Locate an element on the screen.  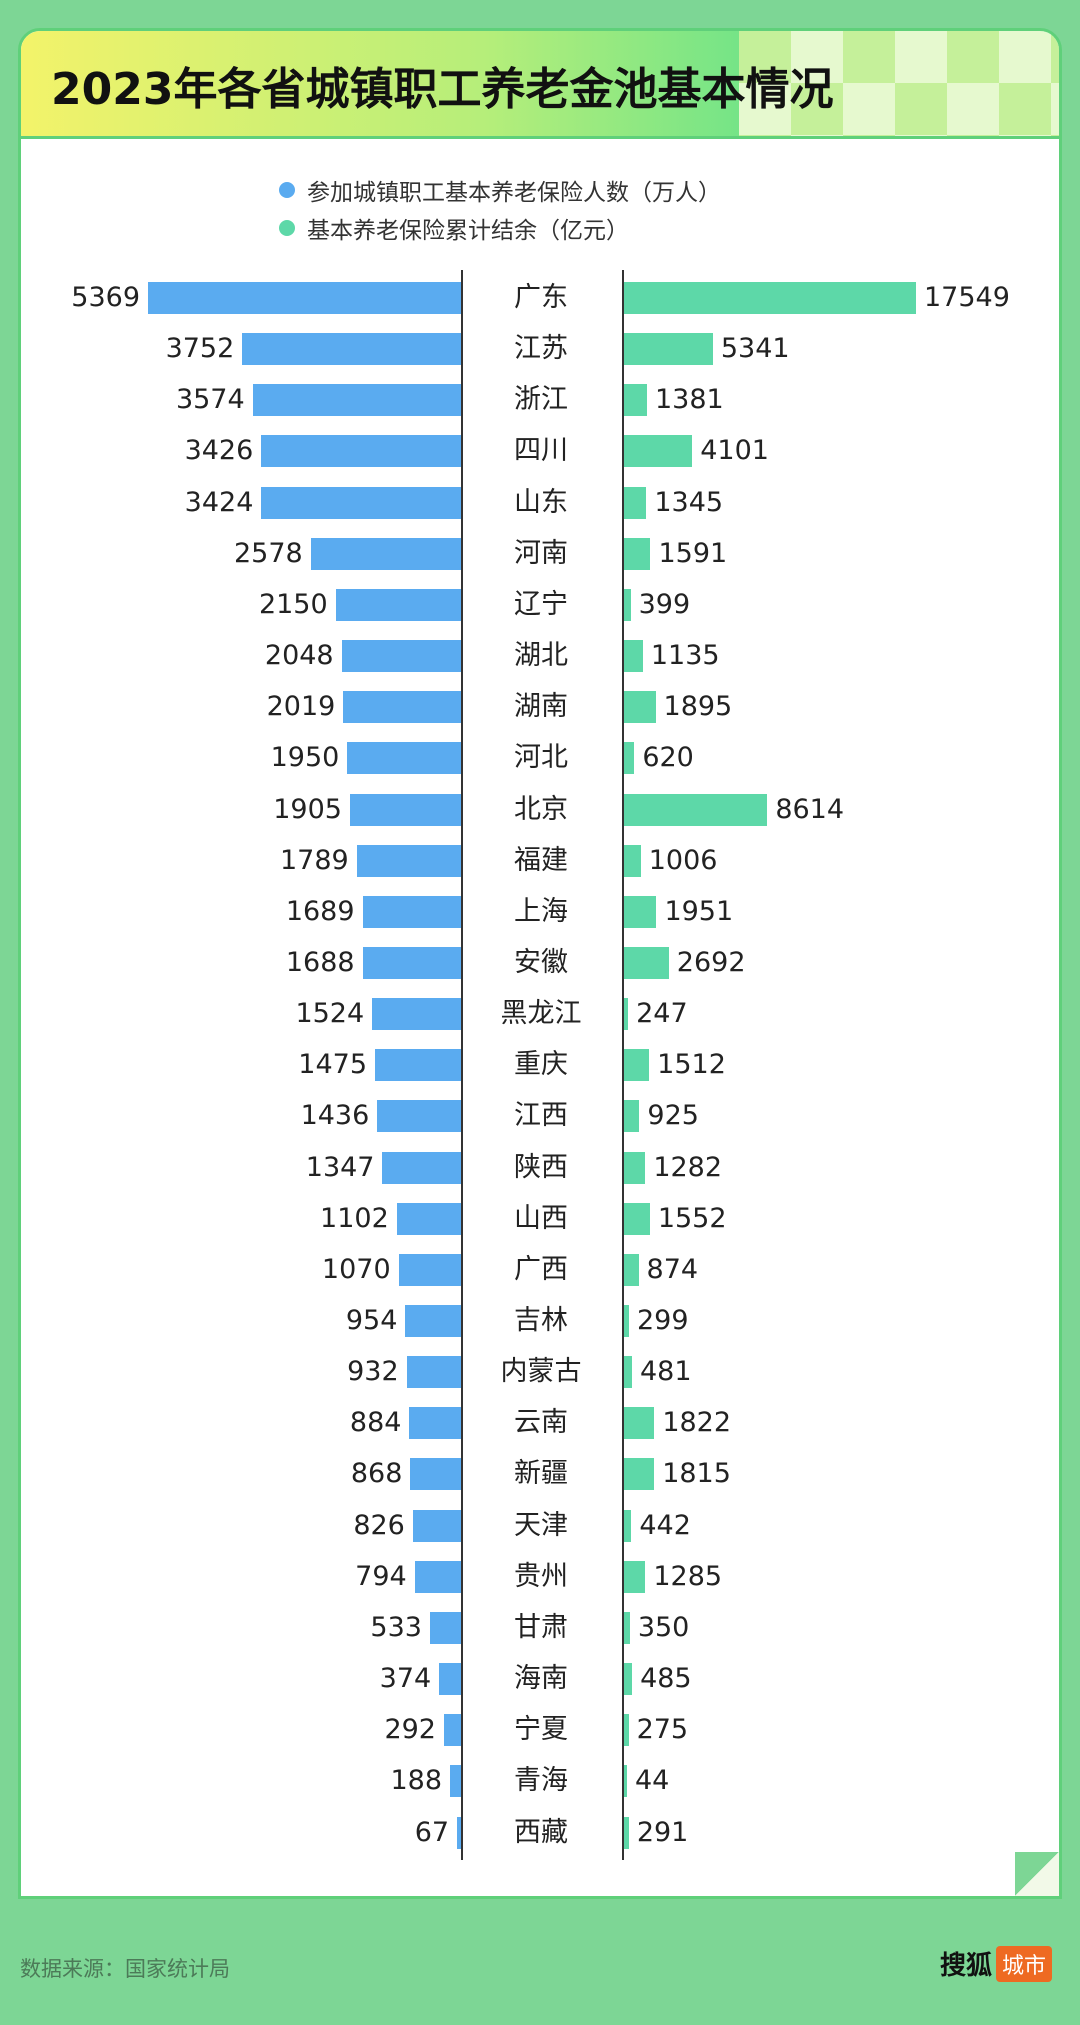
category-label: 宁夏 is located at coordinates (541, 1730).